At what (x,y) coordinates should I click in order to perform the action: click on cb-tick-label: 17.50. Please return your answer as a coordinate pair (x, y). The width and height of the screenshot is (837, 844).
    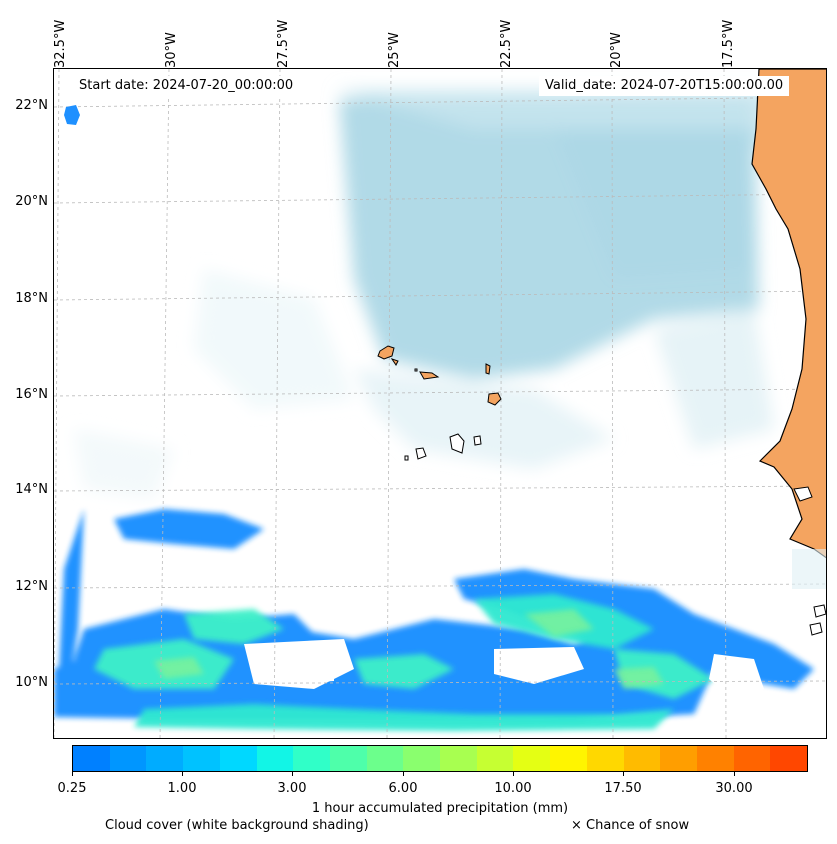
    Looking at the image, I should click on (623, 788).